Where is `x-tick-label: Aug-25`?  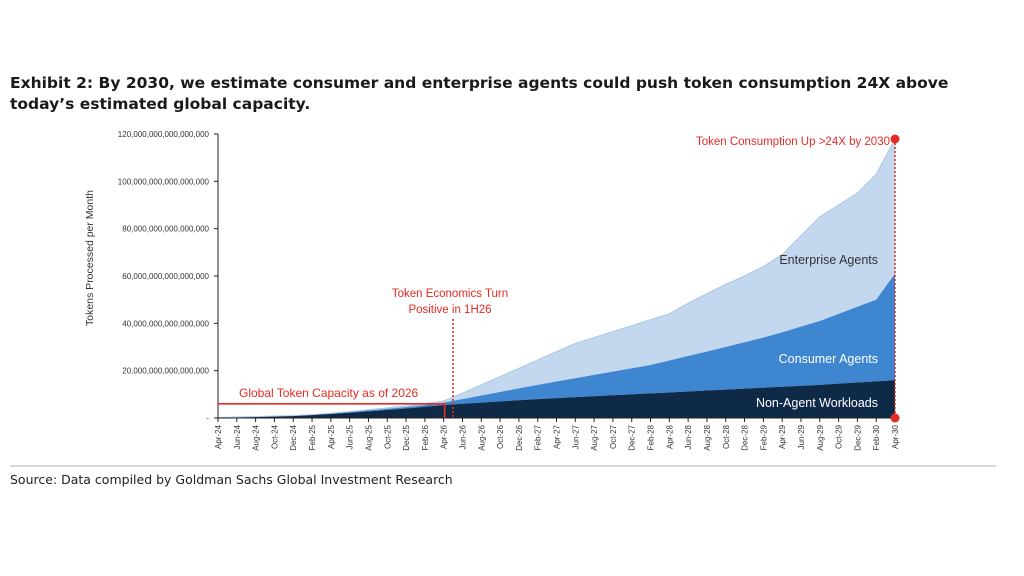
x-tick-label: Aug-25 is located at coordinates (368, 437).